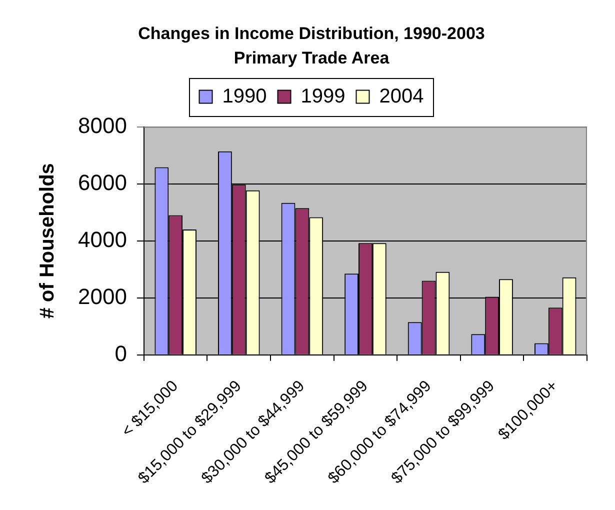 Image resolution: width=615 pixels, height=510 pixels. What do you see at coordinates (312, 58) in the screenshot?
I see `chart-subtitle: Primary Trade Area` at bounding box center [312, 58].